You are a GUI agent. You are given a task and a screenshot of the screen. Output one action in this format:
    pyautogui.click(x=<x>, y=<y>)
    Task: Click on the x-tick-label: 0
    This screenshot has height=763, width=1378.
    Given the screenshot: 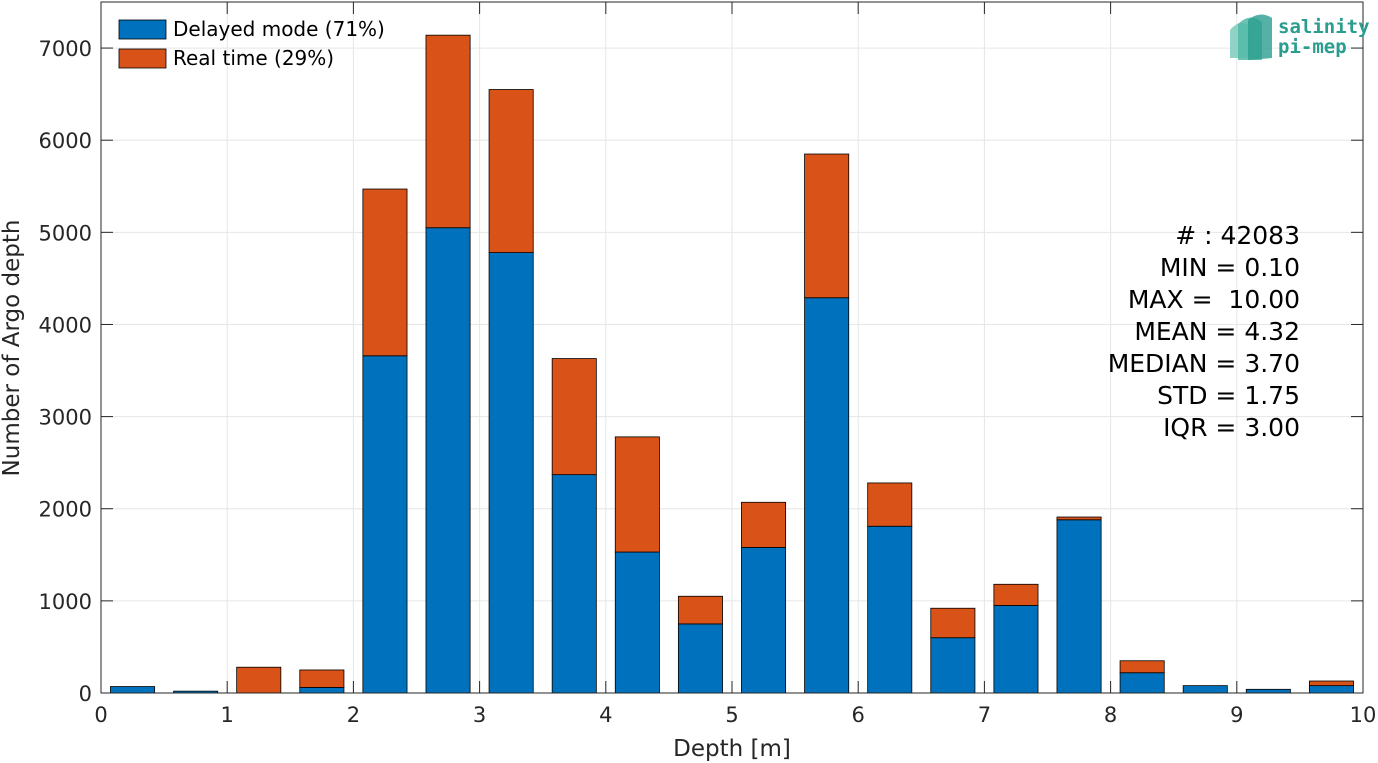 What is the action you would take?
    pyautogui.click(x=100, y=715)
    